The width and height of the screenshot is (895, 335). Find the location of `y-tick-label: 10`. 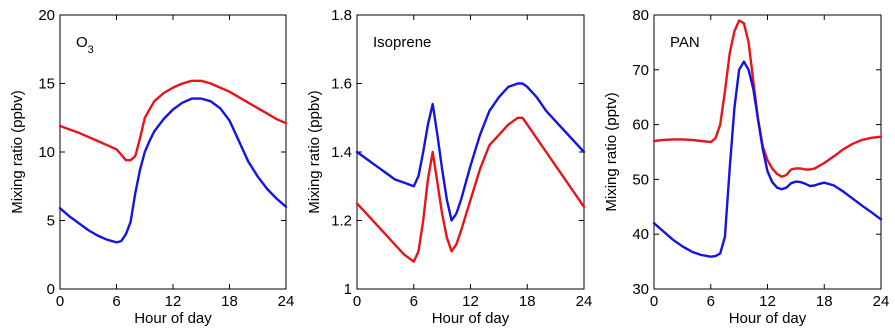

y-tick-label: 10 is located at coordinates (46, 152).